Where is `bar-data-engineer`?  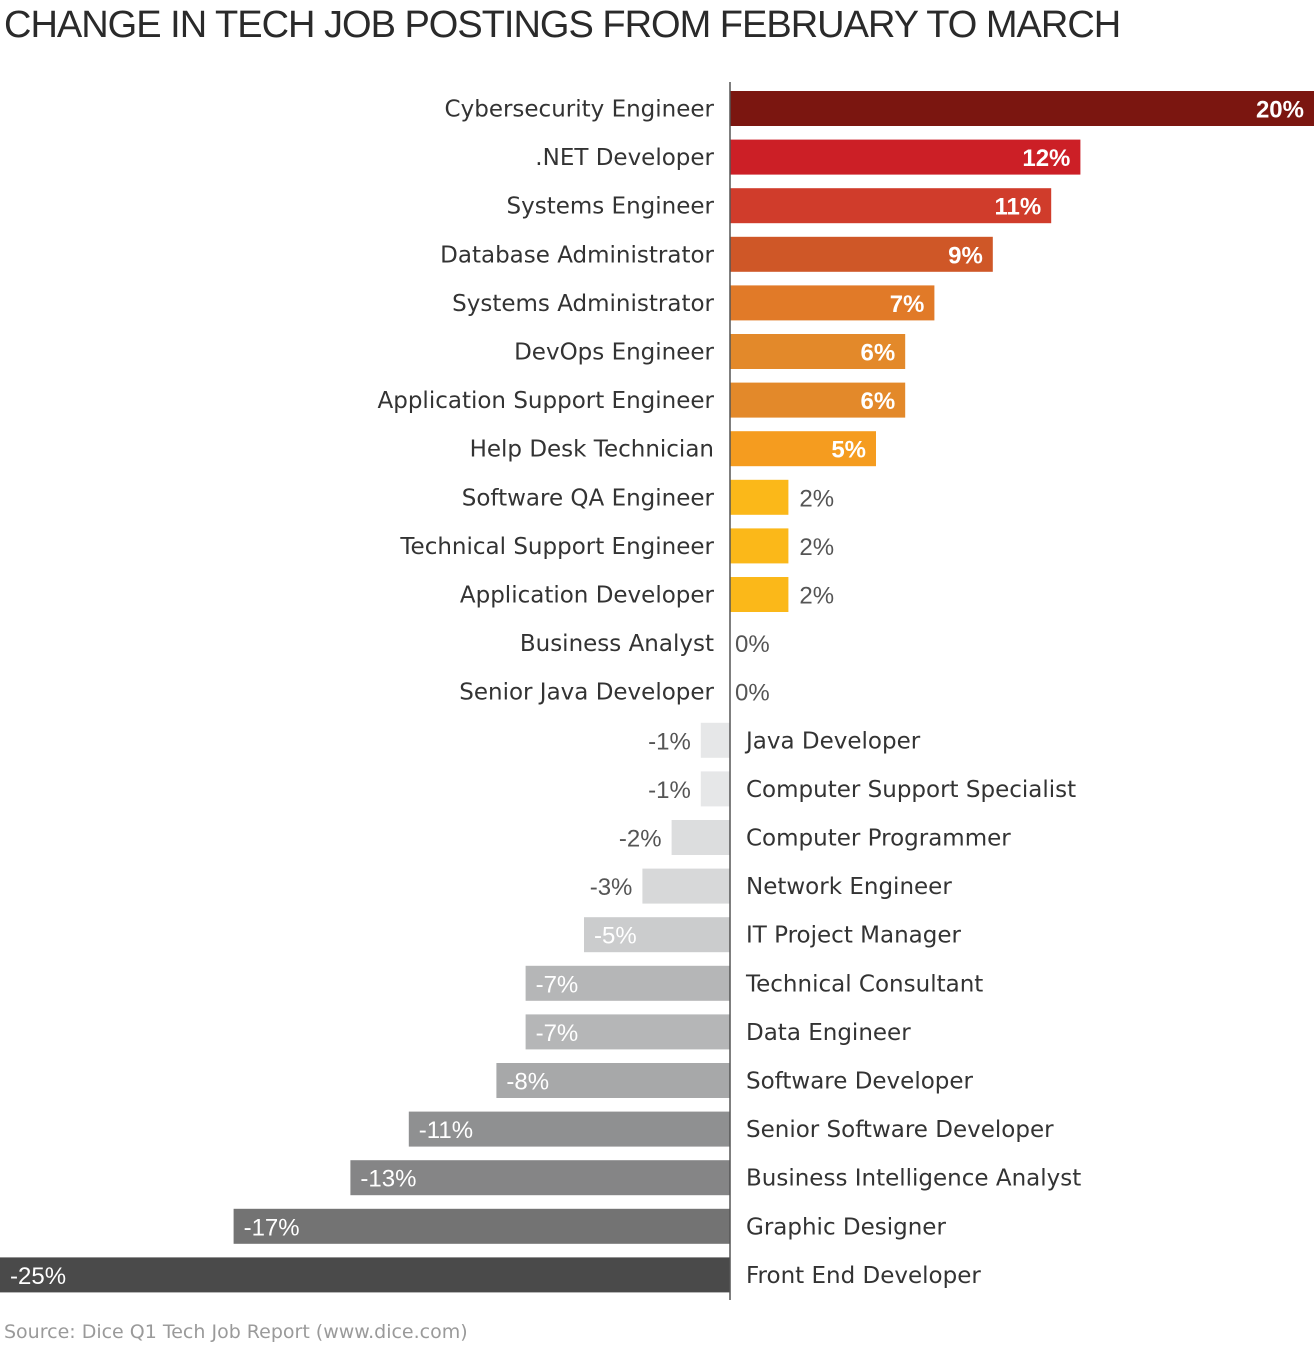 bar-data-engineer is located at coordinates (627, 1032).